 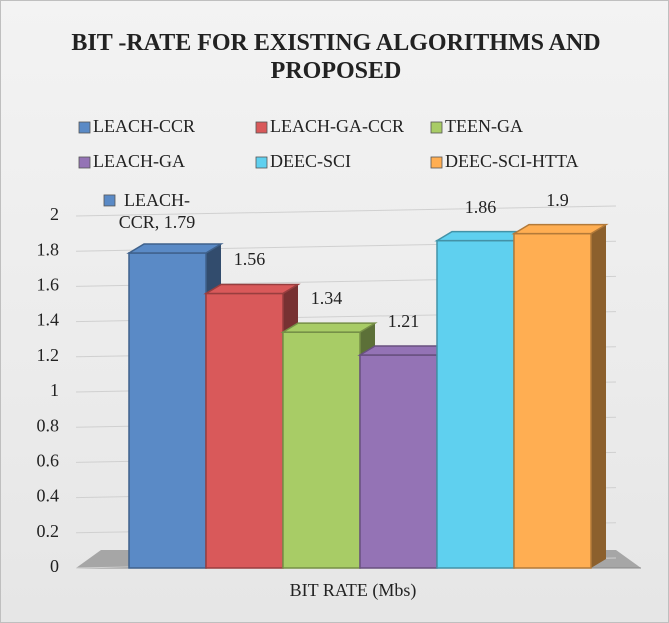 I want to click on data-label: LEACH-CCR, 1.79, so click(x=157, y=210).